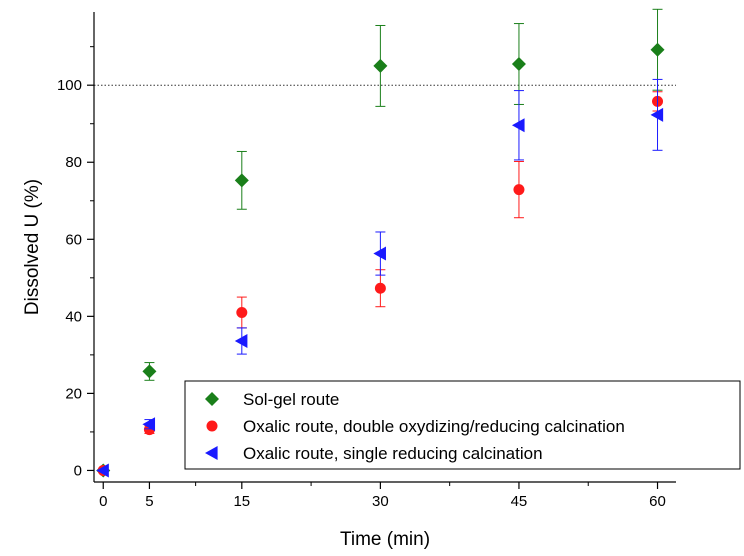 Image resolution: width=744 pixels, height=556 pixels. Describe the element at coordinates (149, 501) in the screenshot. I see `x-tick-label: 5` at that location.